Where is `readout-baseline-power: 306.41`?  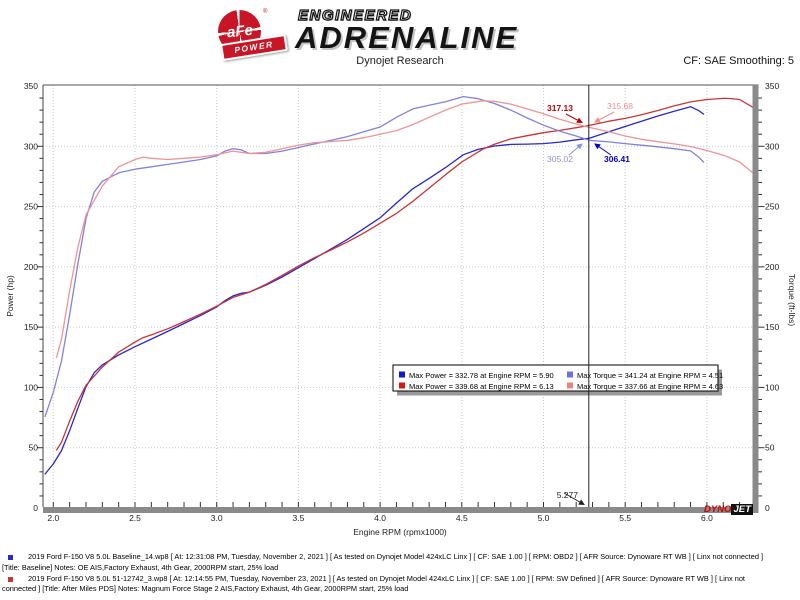
readout-baseline-power: 306.41 is located at coordinates (617, 159).